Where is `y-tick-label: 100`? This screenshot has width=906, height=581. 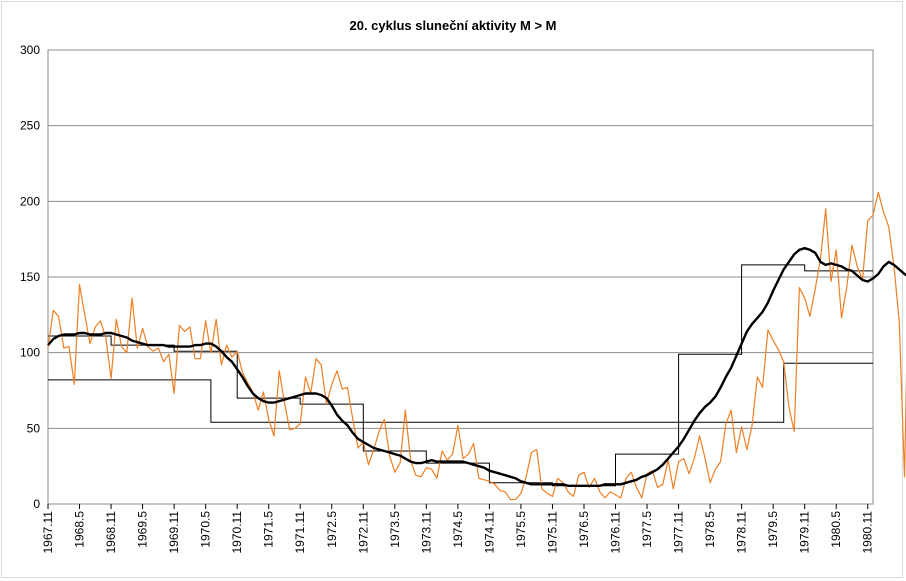
y-tick-label: 100 is located at coordinates (30, 353).